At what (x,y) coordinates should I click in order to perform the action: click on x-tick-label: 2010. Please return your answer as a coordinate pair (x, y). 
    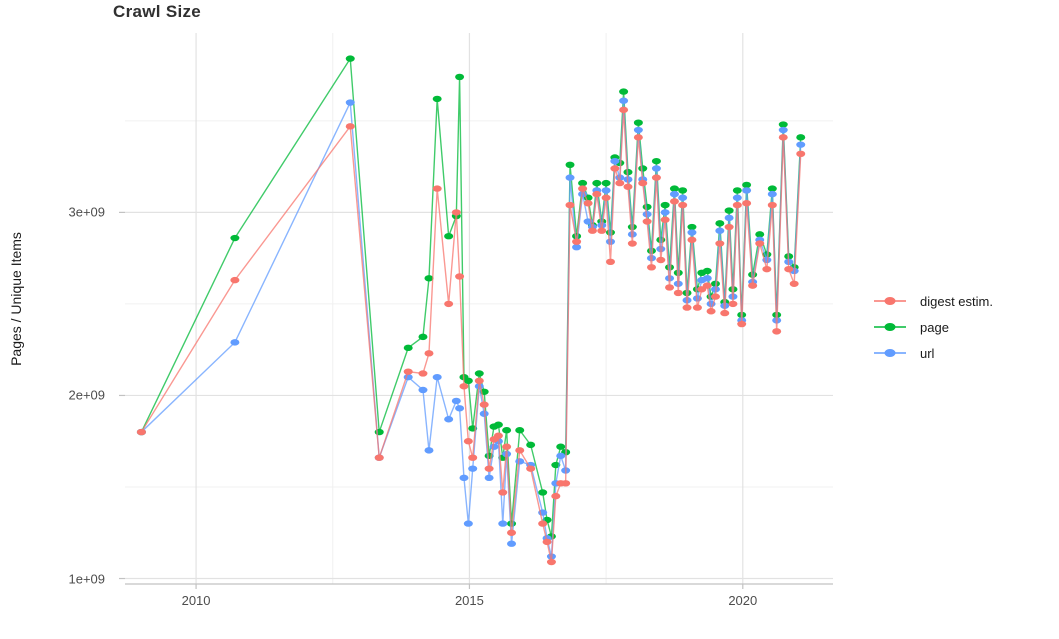
    Looking at the image, I should click on (196, 600).